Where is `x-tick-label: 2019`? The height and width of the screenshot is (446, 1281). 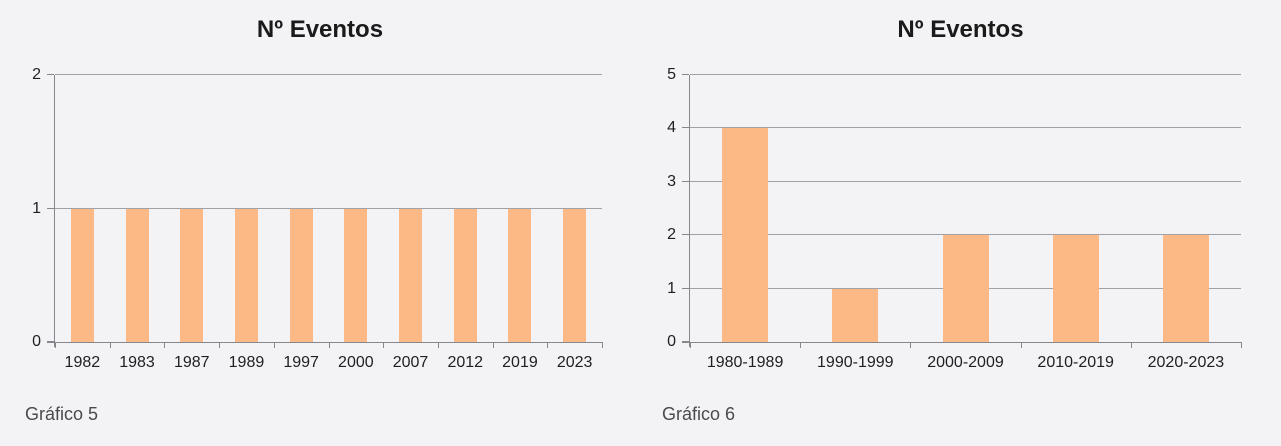
x-tick-label: 2019 is located at coordinates (520, 362).